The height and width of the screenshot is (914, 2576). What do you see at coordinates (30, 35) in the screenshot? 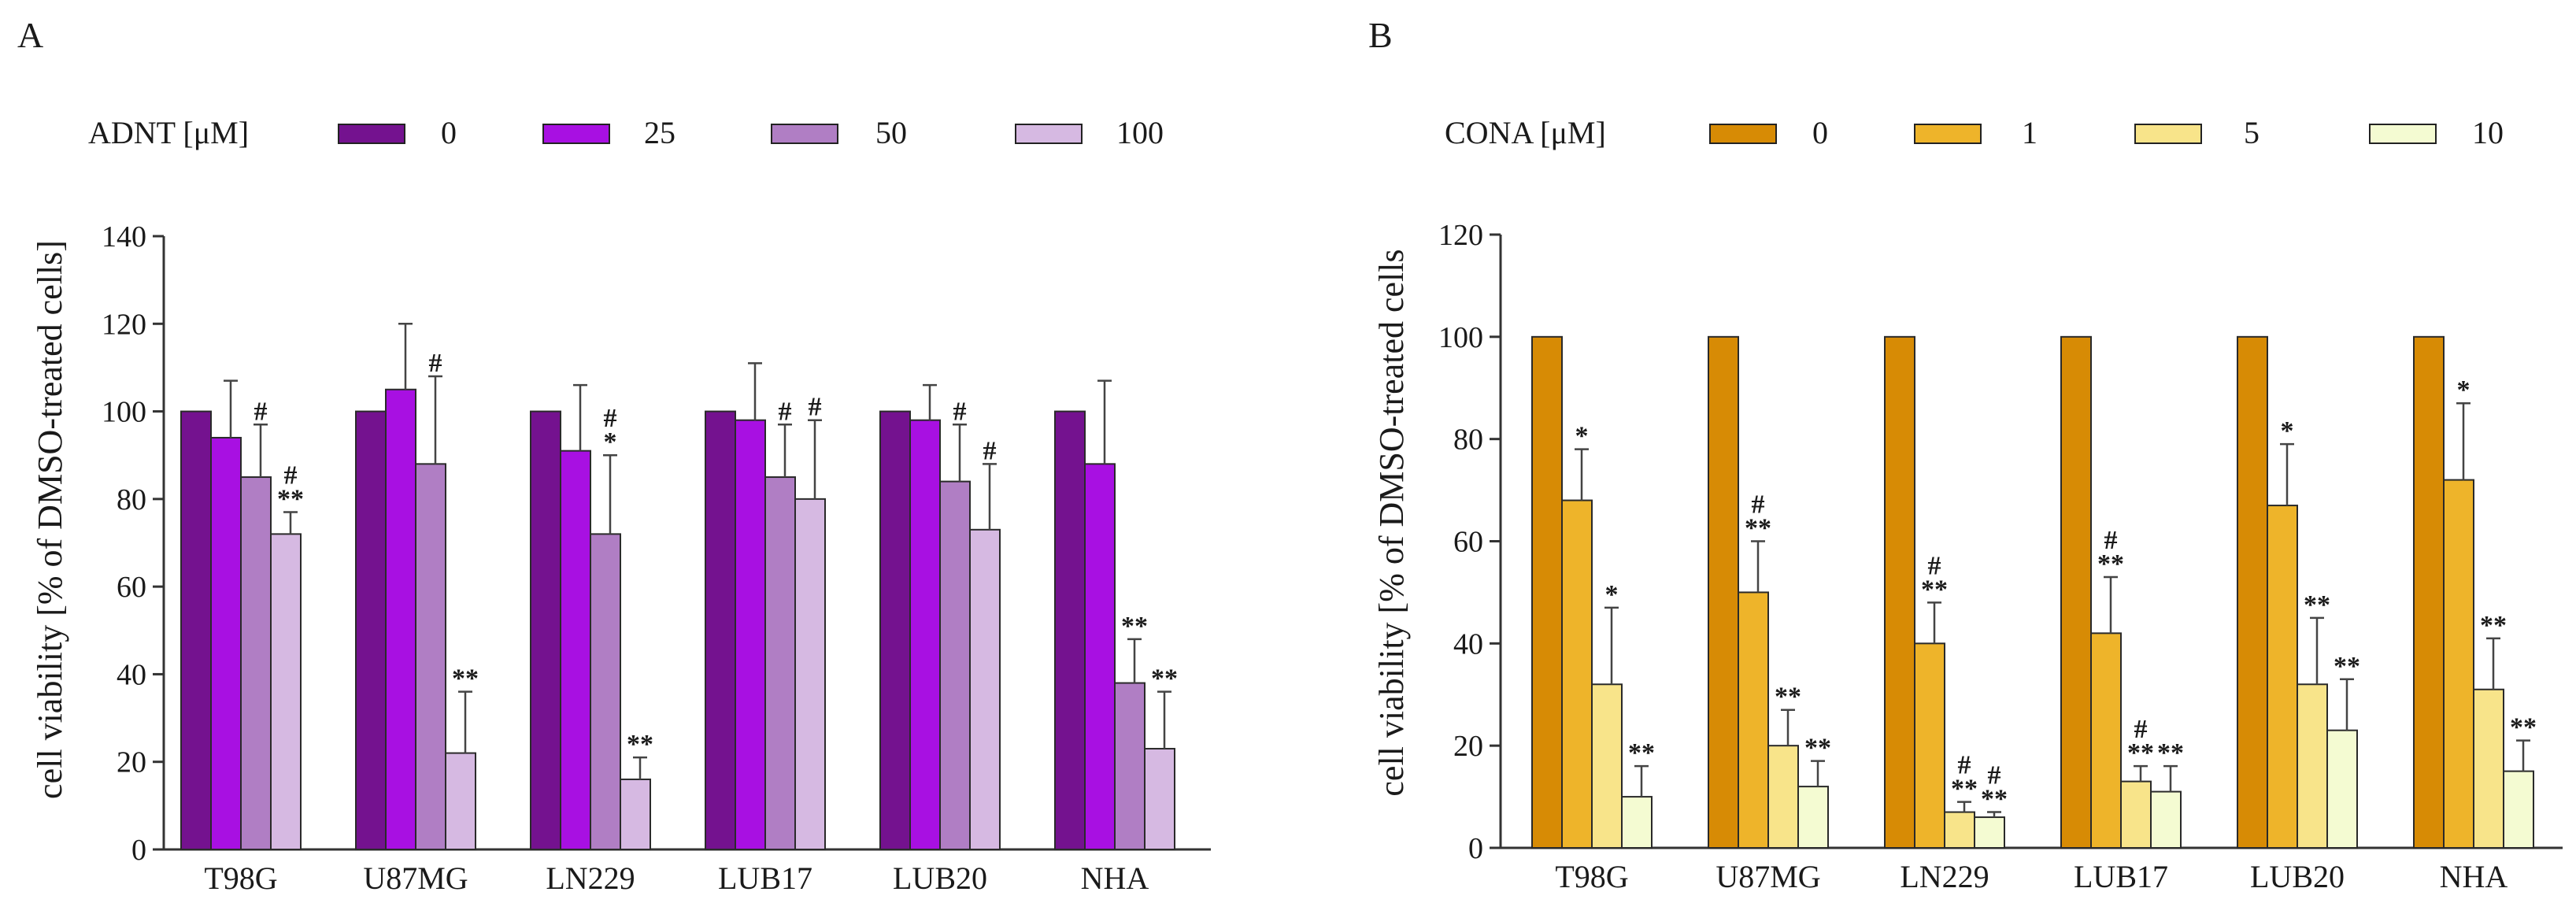
I see `panel-a-letter: A` at bounding box center [30, 35].